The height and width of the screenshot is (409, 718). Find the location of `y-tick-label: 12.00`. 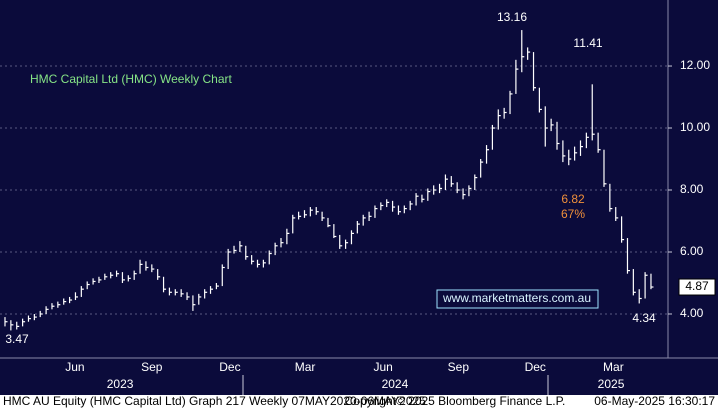

y-tick-label: 12.00 is located at coordinates (695, 65).